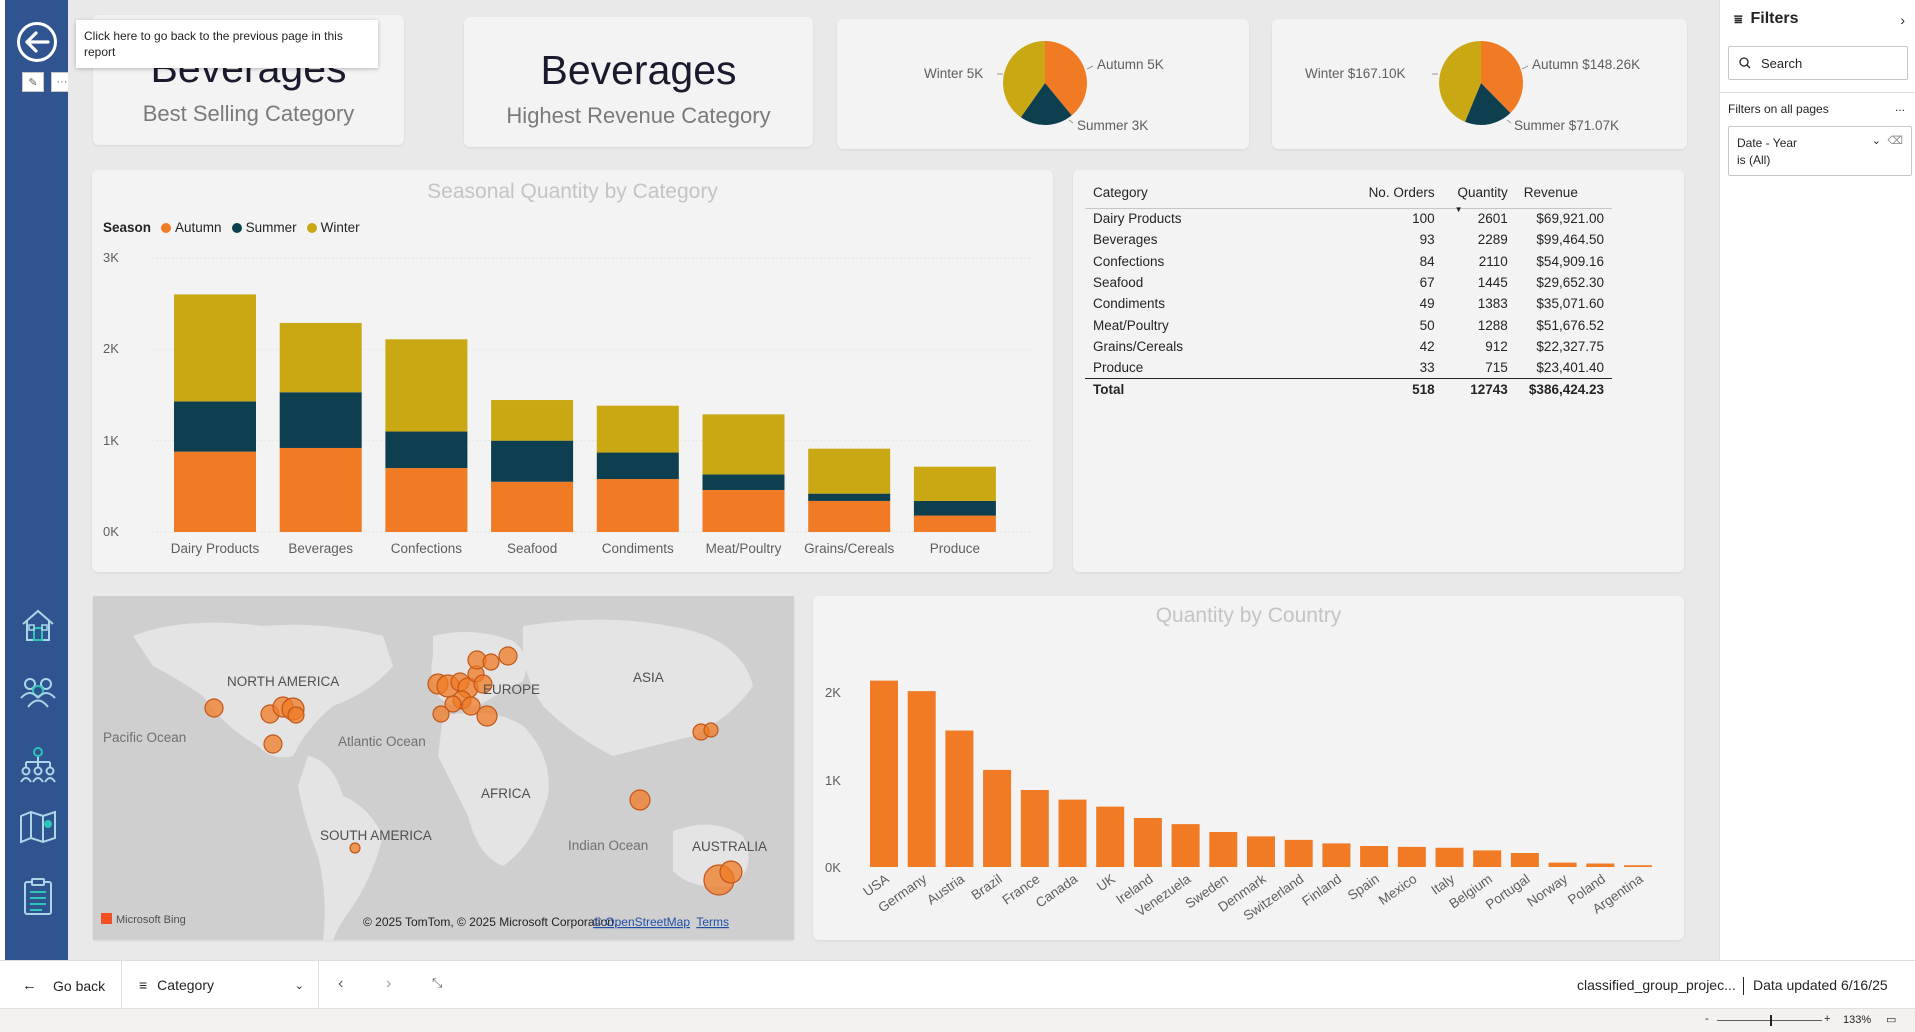 The width and height of the screenshot is (1915, 1032). Describe the element at coordinates (1348, 282) in the screenshot. I see `table-row: Seafood 67 1445 $29,652.30` at that location.